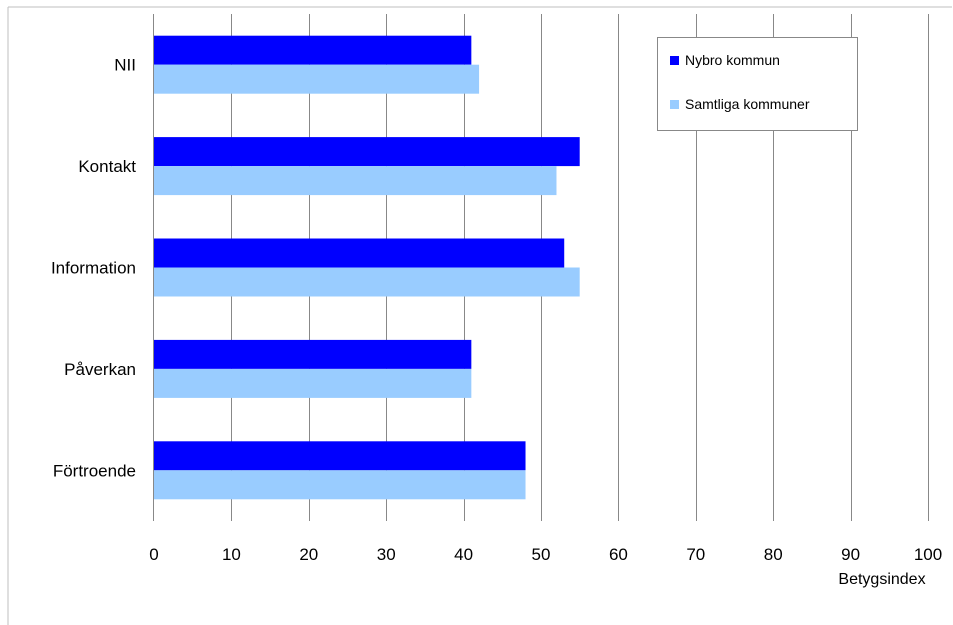 This screenshot has height=625, width=953. Describe the element at coordinates (94, 470) in the screenshot. I see `category-label: Förtroende` at that location.